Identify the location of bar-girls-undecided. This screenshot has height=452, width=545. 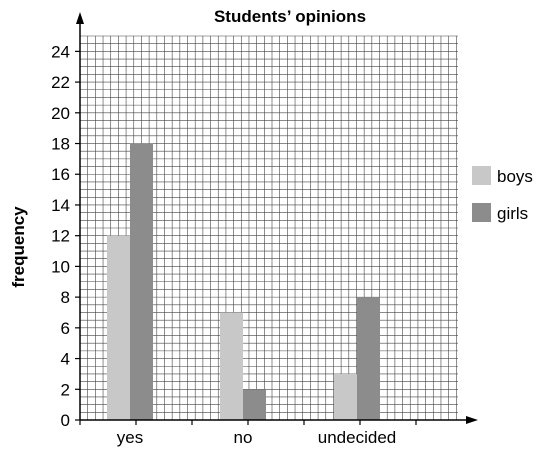
(368, 358).